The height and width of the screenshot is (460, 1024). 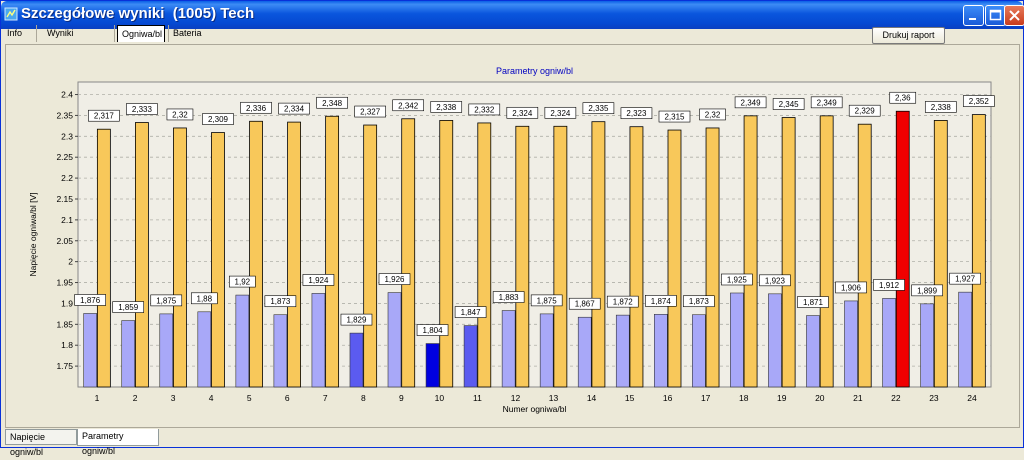 I want to click on x-tick-label: 4, so click(x=211, y=398).